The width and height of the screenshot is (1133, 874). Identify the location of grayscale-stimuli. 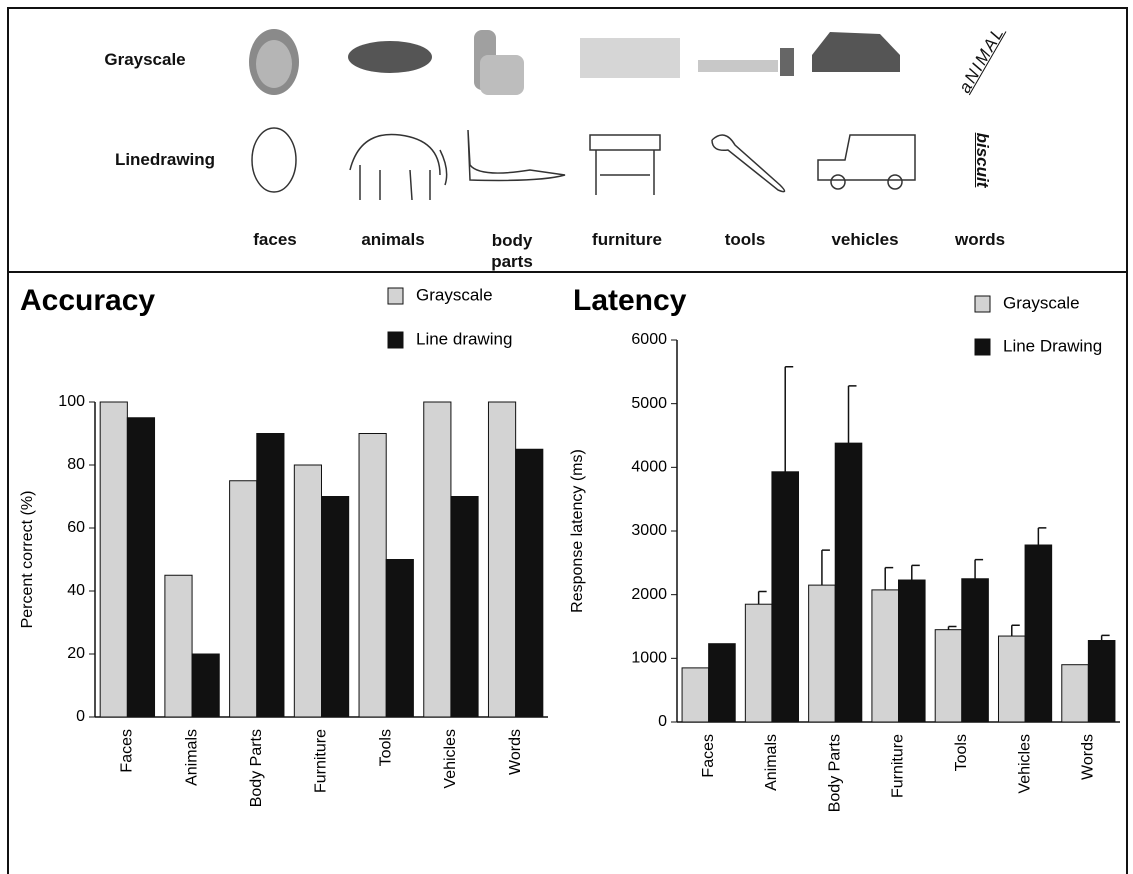
(574, 62).